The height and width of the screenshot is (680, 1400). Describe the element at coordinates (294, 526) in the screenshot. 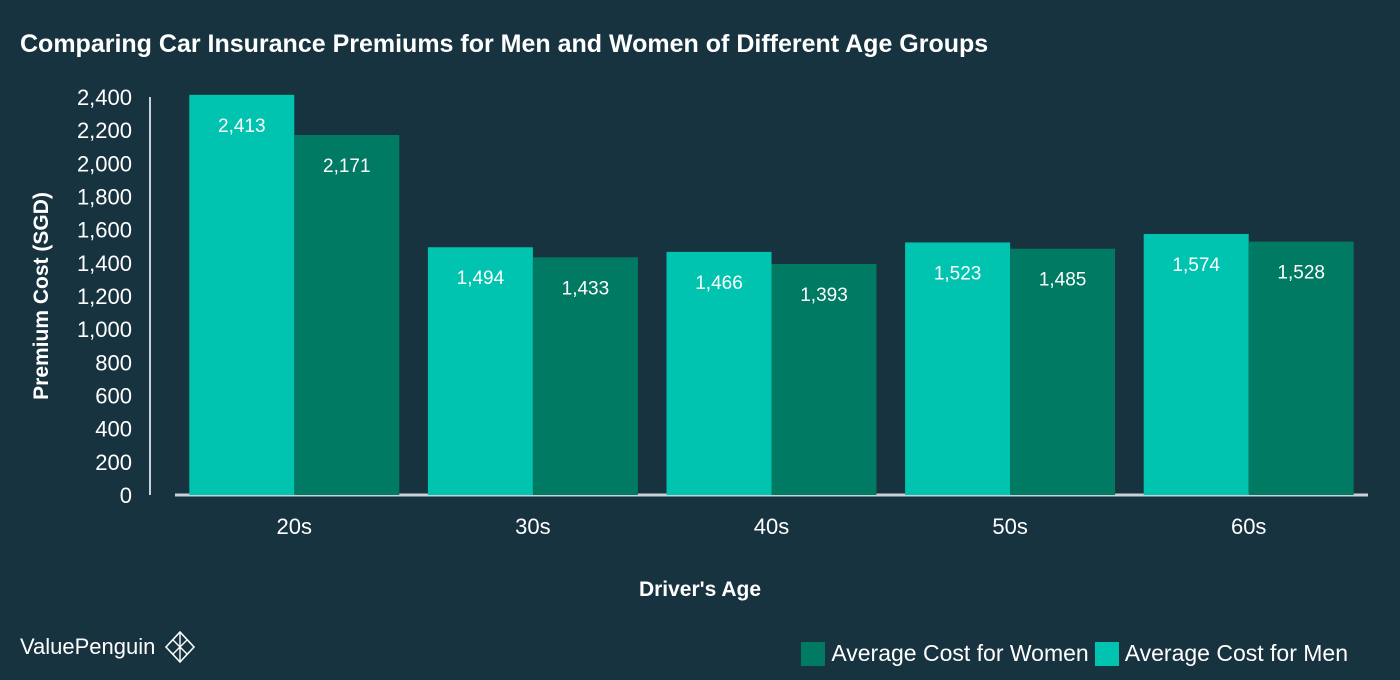

I see `x-tick-label: 20s` at that location.